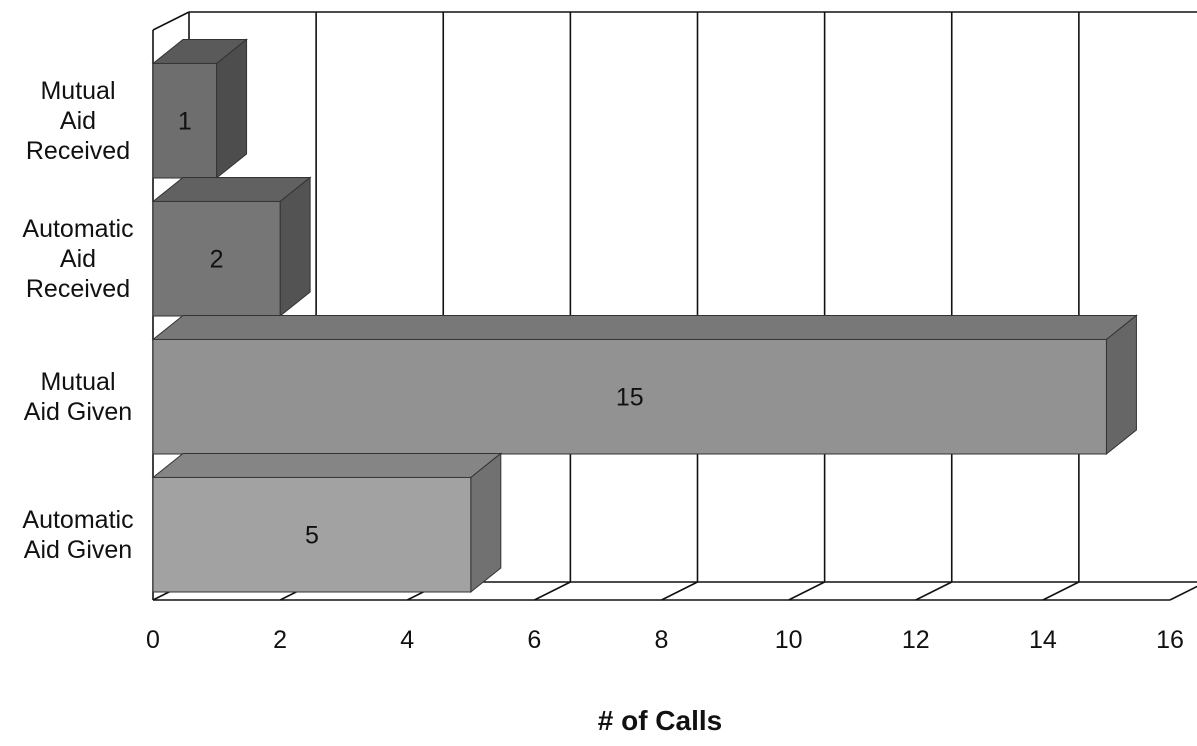  I want to click on x-tick-label: 14, so click(1043, 640).